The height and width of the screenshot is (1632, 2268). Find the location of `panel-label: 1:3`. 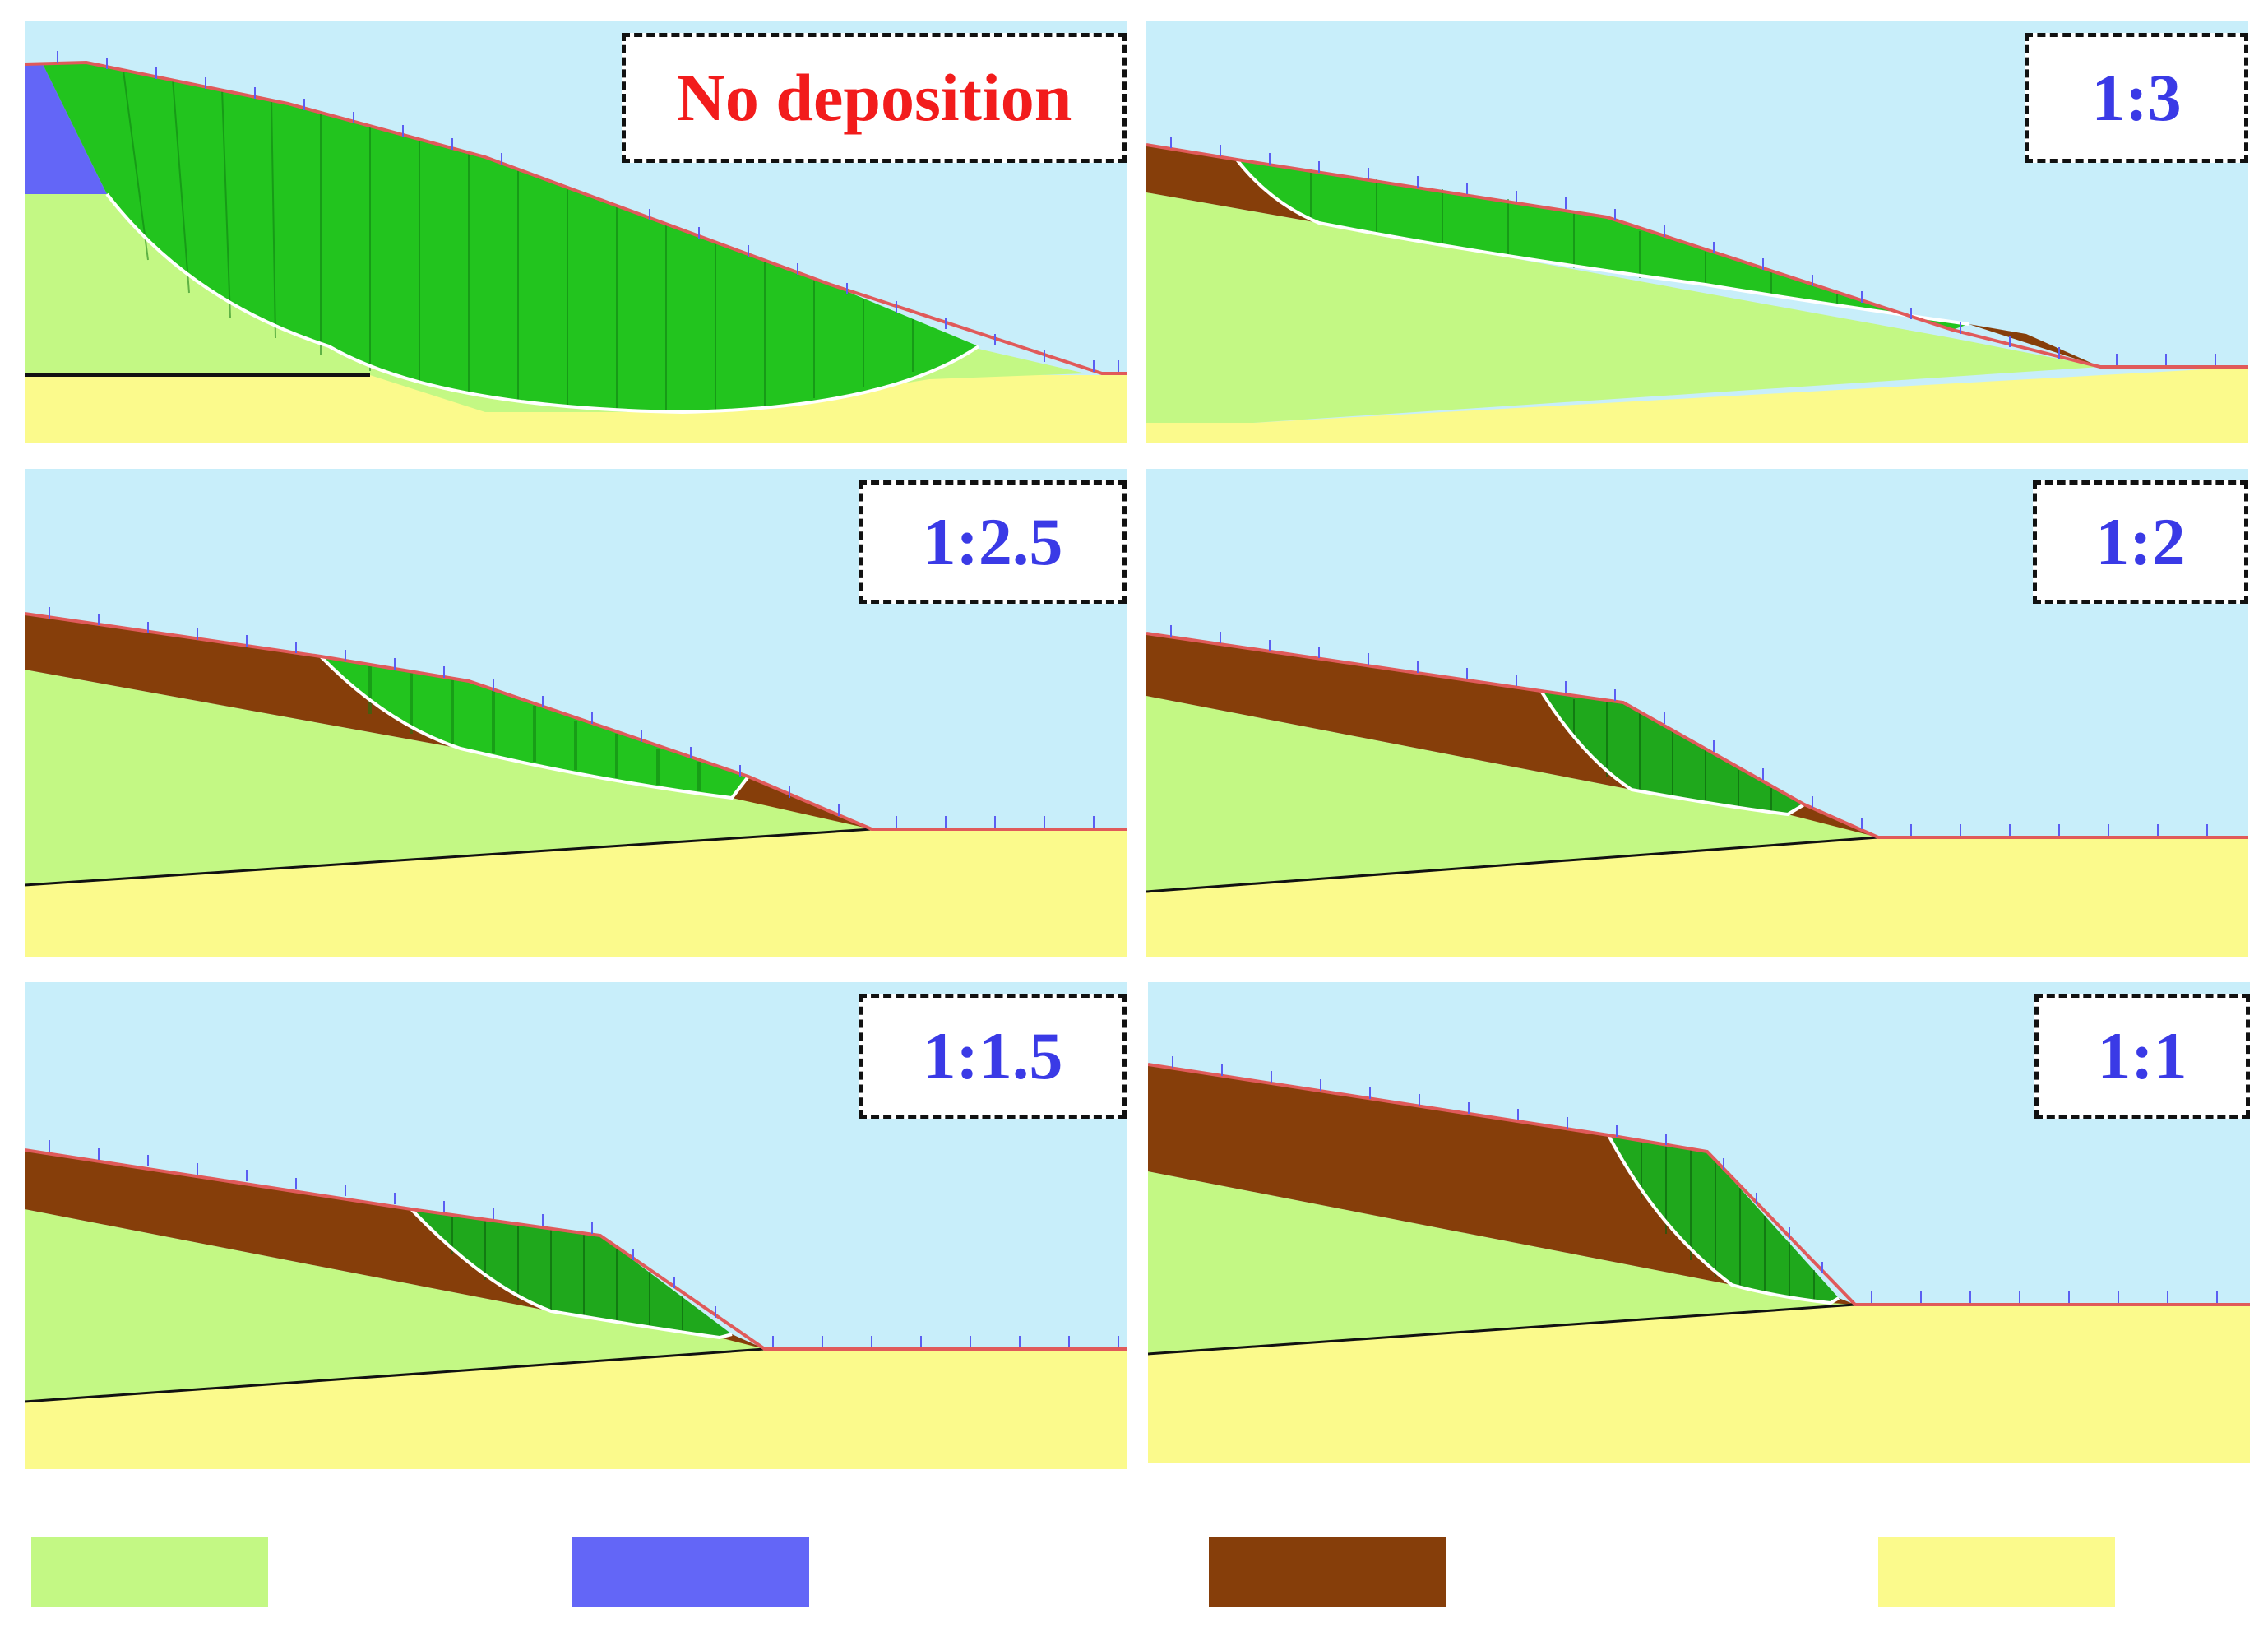

panel-label: 1:3 is located at coordinates (2137, 98).